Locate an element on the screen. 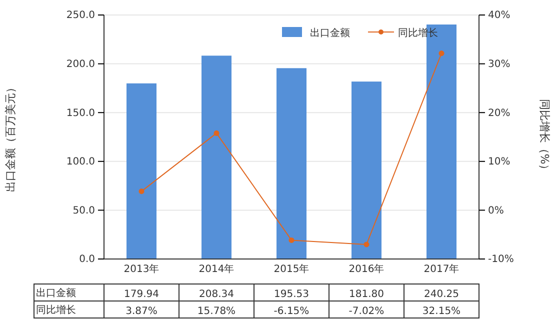 The width and height of the screenshot is (556, 327). data-label: 15.78% is located at coordinates (216, 311).